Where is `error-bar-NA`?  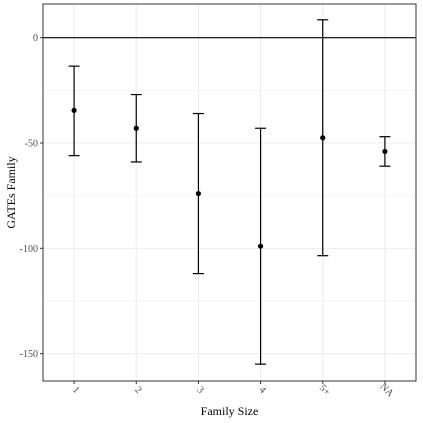 error-bar-NA is located at coordinates (385, 151).